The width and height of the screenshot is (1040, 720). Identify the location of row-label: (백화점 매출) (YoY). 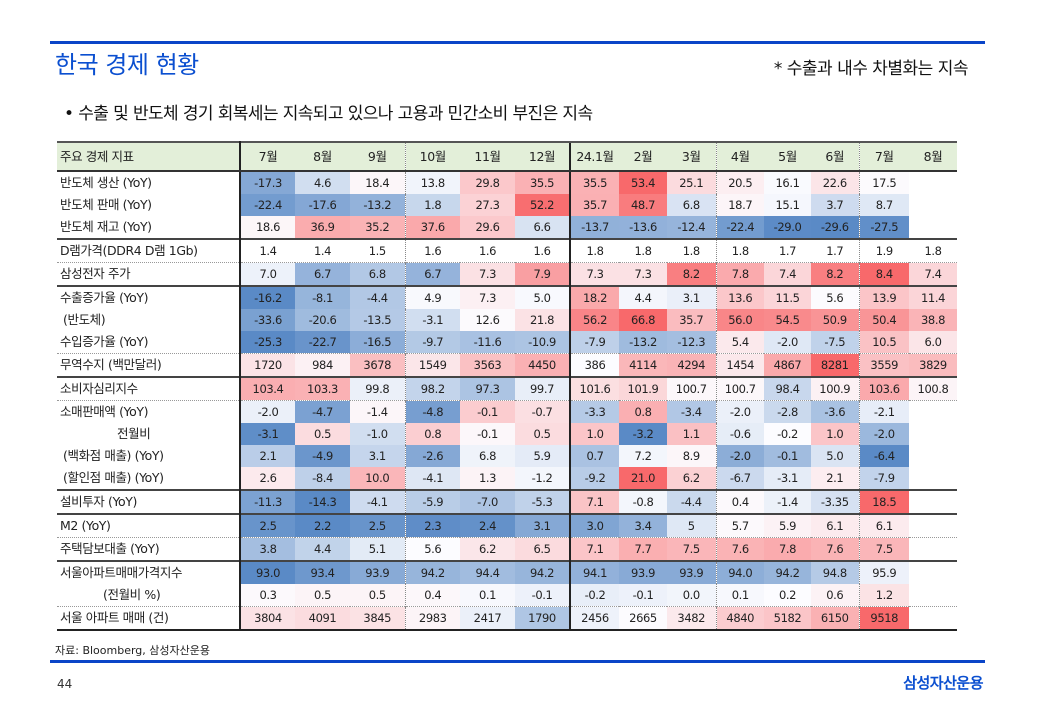
(149, 456).